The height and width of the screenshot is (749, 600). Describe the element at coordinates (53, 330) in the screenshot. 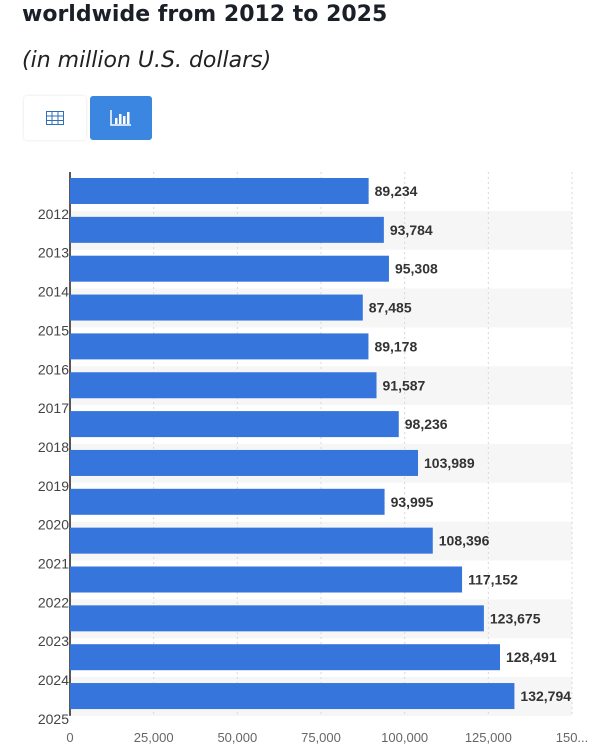

I see `y-tick-label: 2015` at that location.